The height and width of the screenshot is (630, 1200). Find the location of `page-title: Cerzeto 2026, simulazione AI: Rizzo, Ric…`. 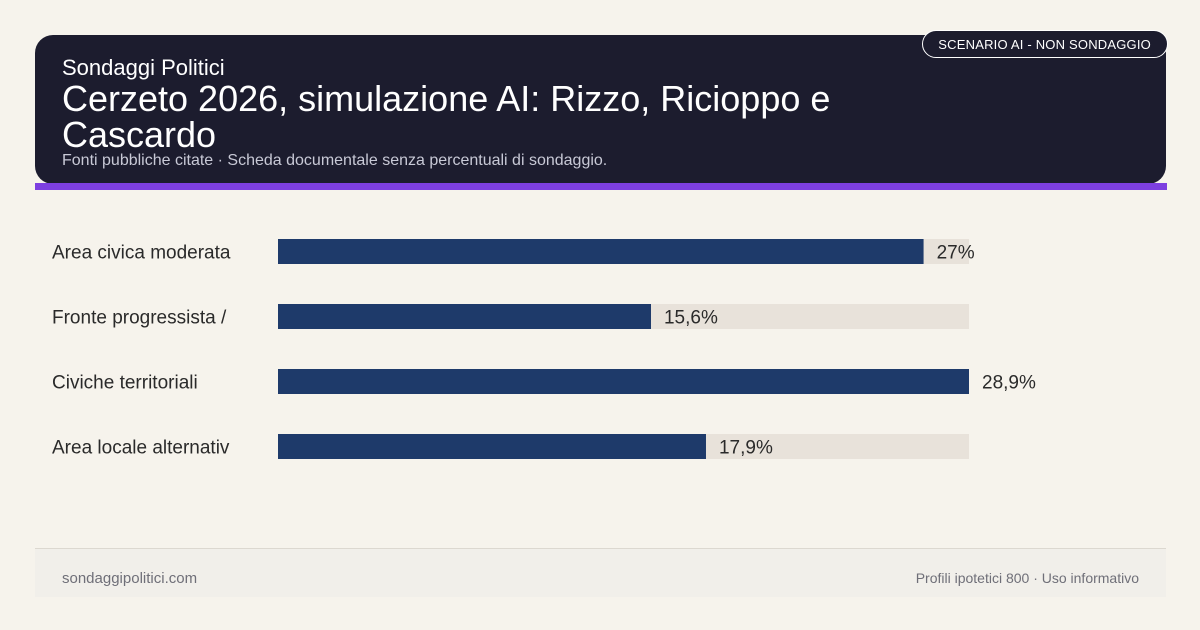

page-title: Cerzeto 2026, simulazione AI: Rizzo, Ric… is located at coordinates (446, 116).